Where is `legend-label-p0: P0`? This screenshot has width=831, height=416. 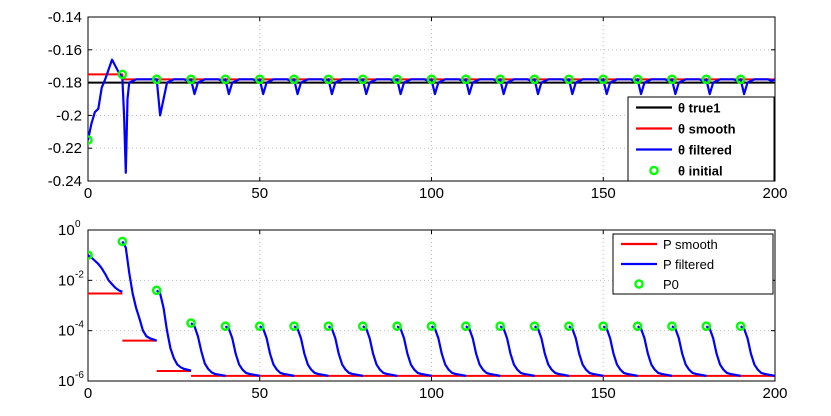
legend-label-p0: P0 is located at coordinates (671, 284).